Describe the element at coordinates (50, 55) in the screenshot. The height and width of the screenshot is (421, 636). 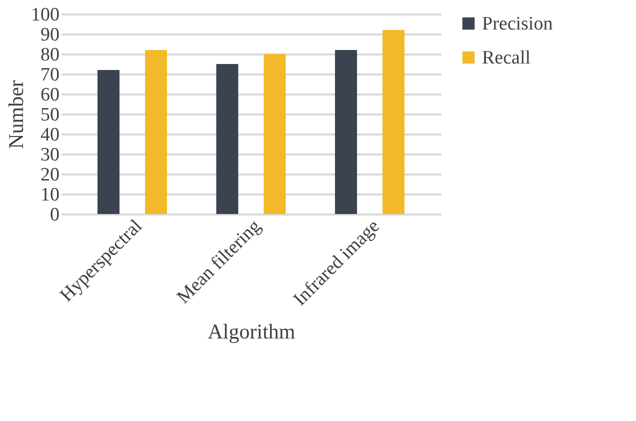
I see `y-tick-label: 80` at that location.